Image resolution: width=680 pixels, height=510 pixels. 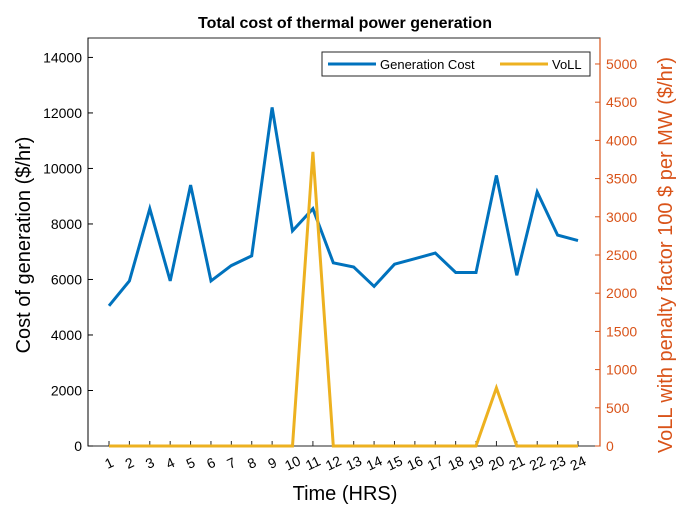 I want to click on x-tick-label: 20, so click(x=496, y=462).